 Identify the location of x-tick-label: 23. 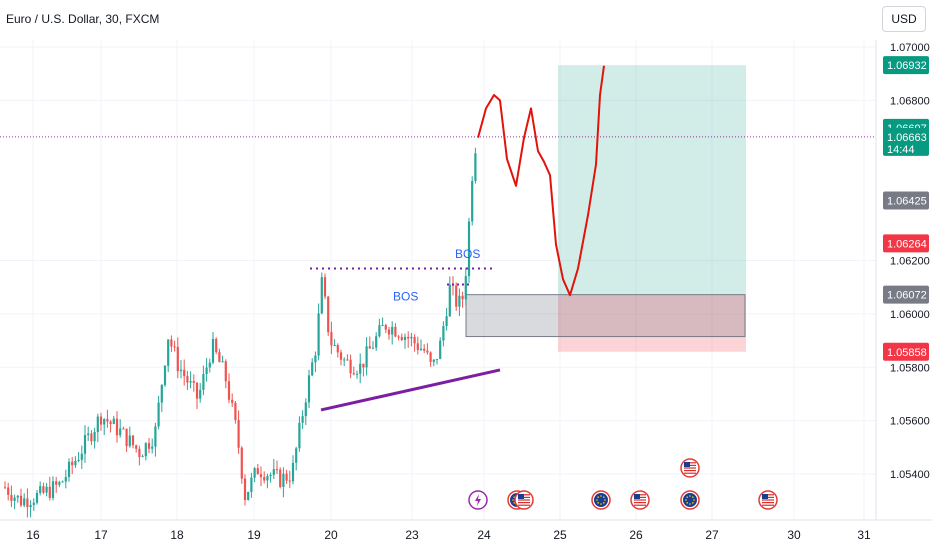
(412, 535).